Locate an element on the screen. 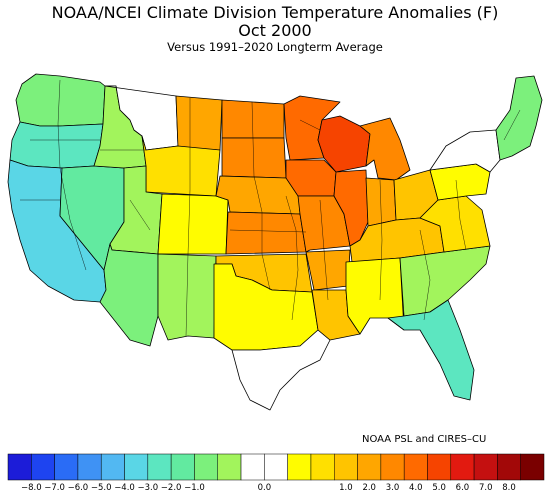  legend-tick-label: 3.0 is located at coordinates (393, 487).